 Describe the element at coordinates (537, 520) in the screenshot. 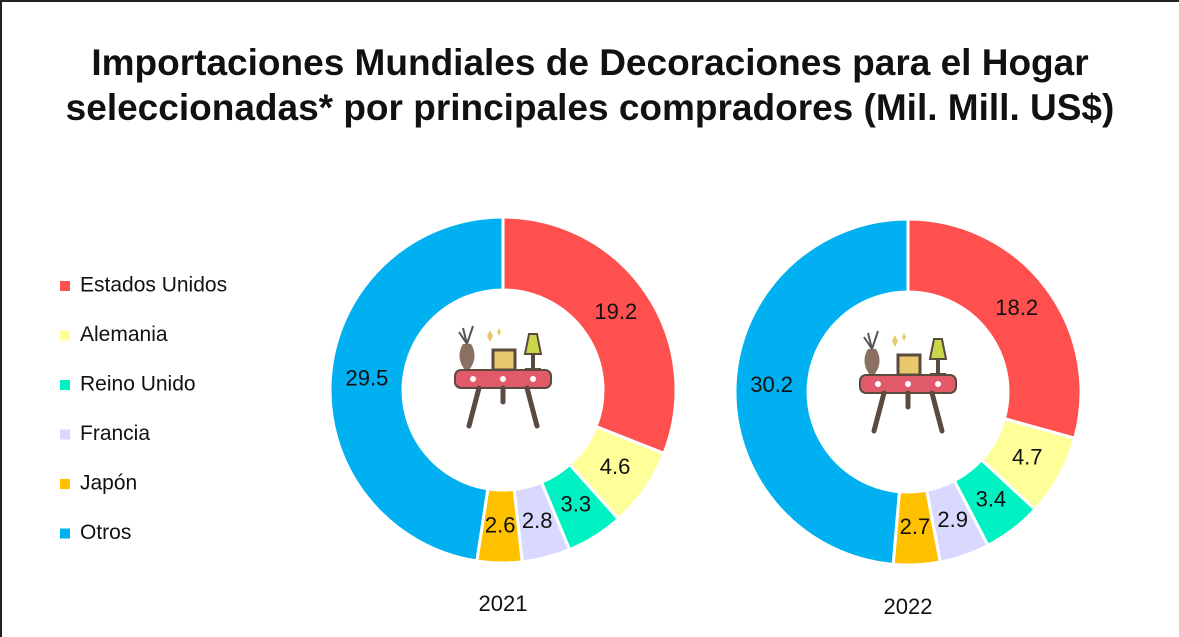

I see `data-label: 2.8` at that location.